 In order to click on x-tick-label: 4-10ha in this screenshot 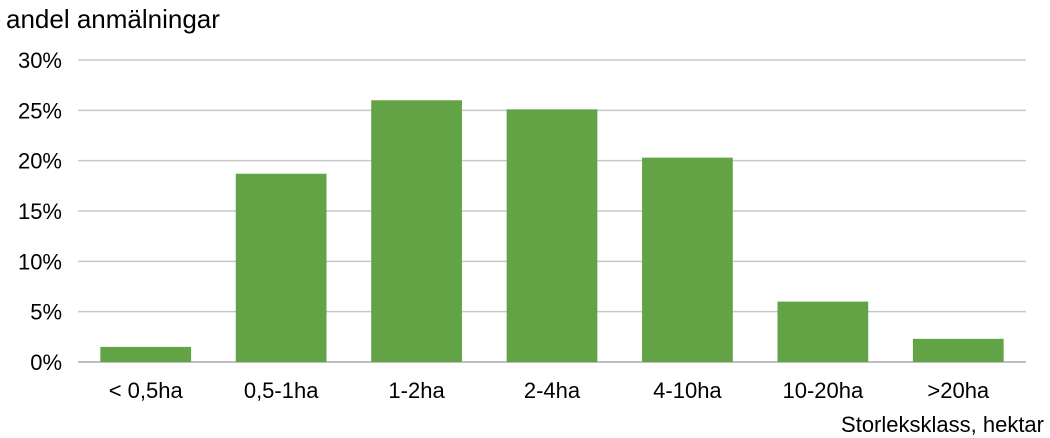, I will do `click(687, 390)`.